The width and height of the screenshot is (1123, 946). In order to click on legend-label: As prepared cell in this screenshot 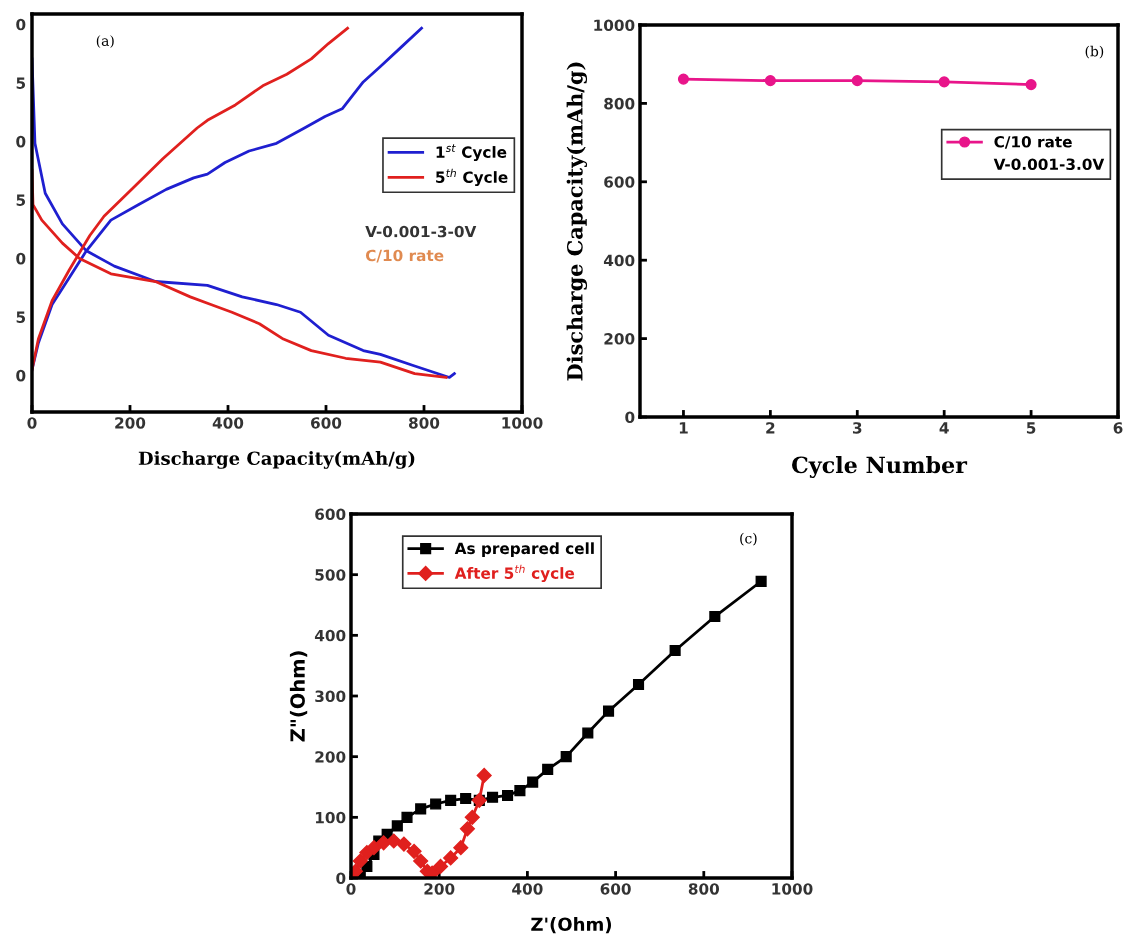, I will do `click(524, 550)`.